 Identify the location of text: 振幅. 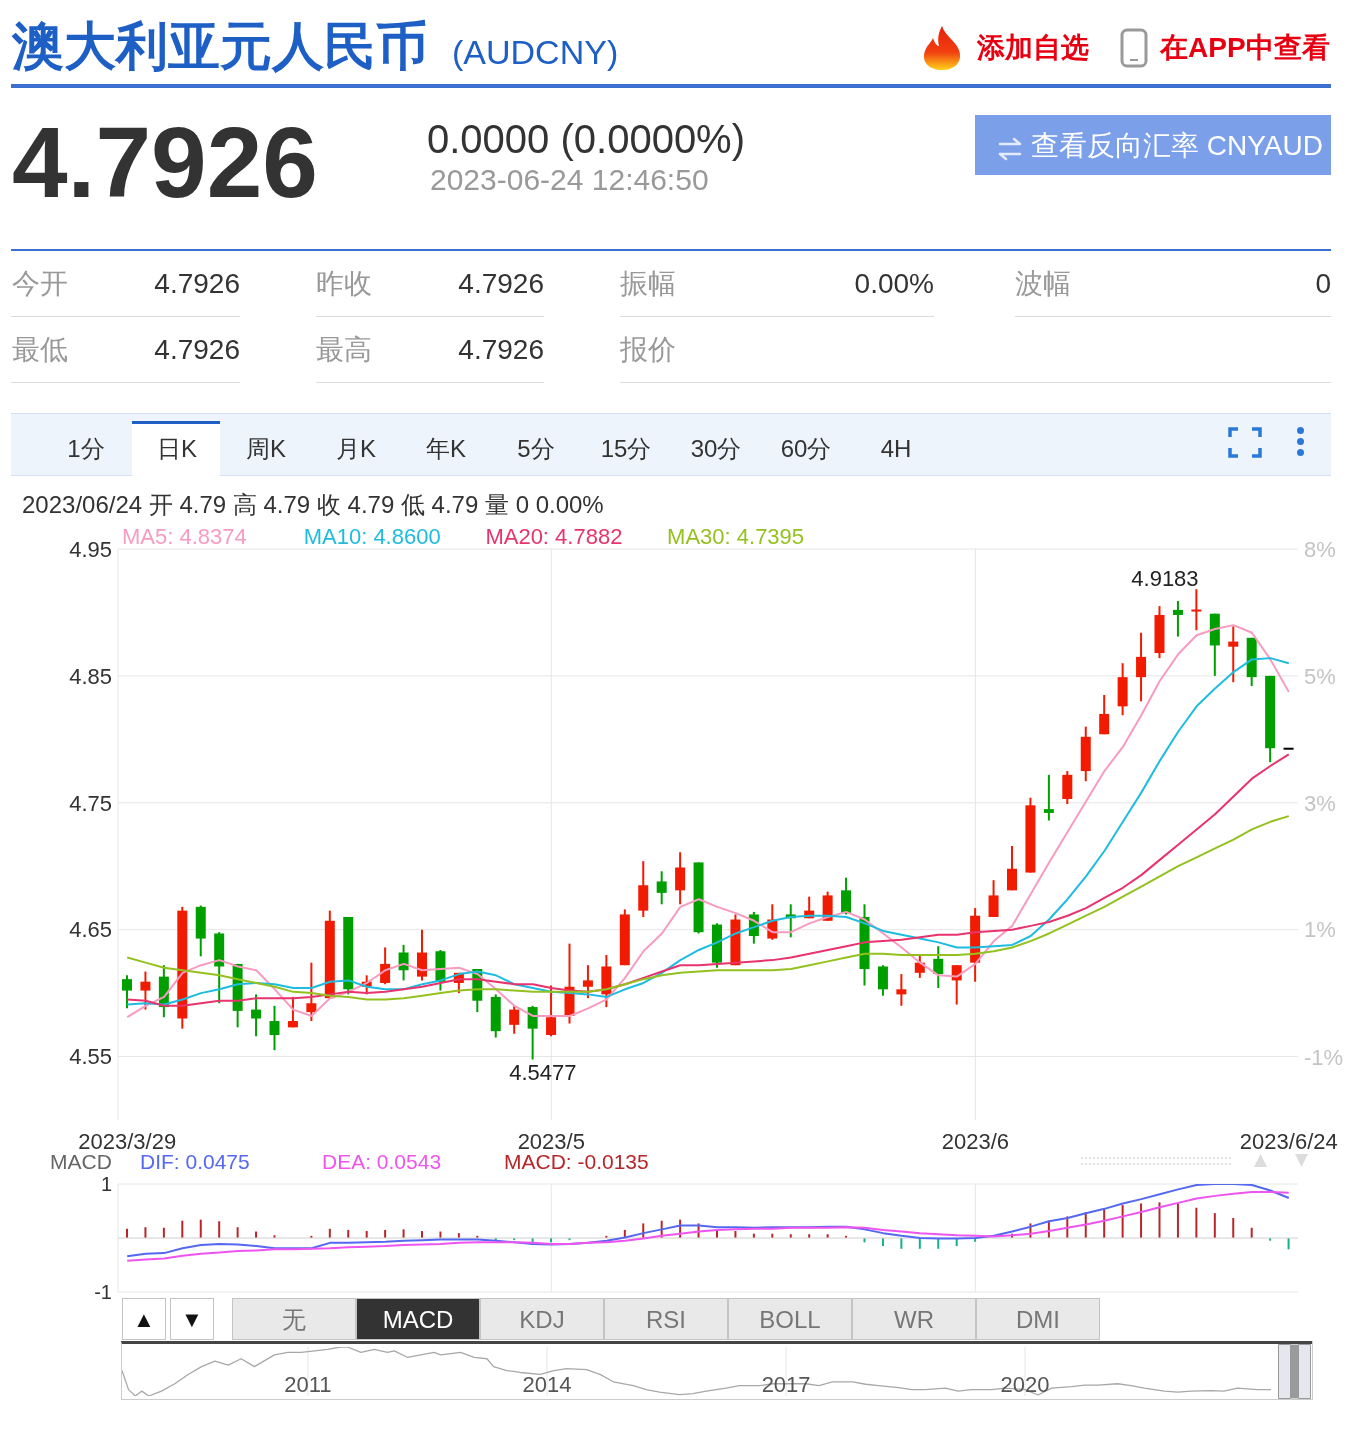
(648, 283).